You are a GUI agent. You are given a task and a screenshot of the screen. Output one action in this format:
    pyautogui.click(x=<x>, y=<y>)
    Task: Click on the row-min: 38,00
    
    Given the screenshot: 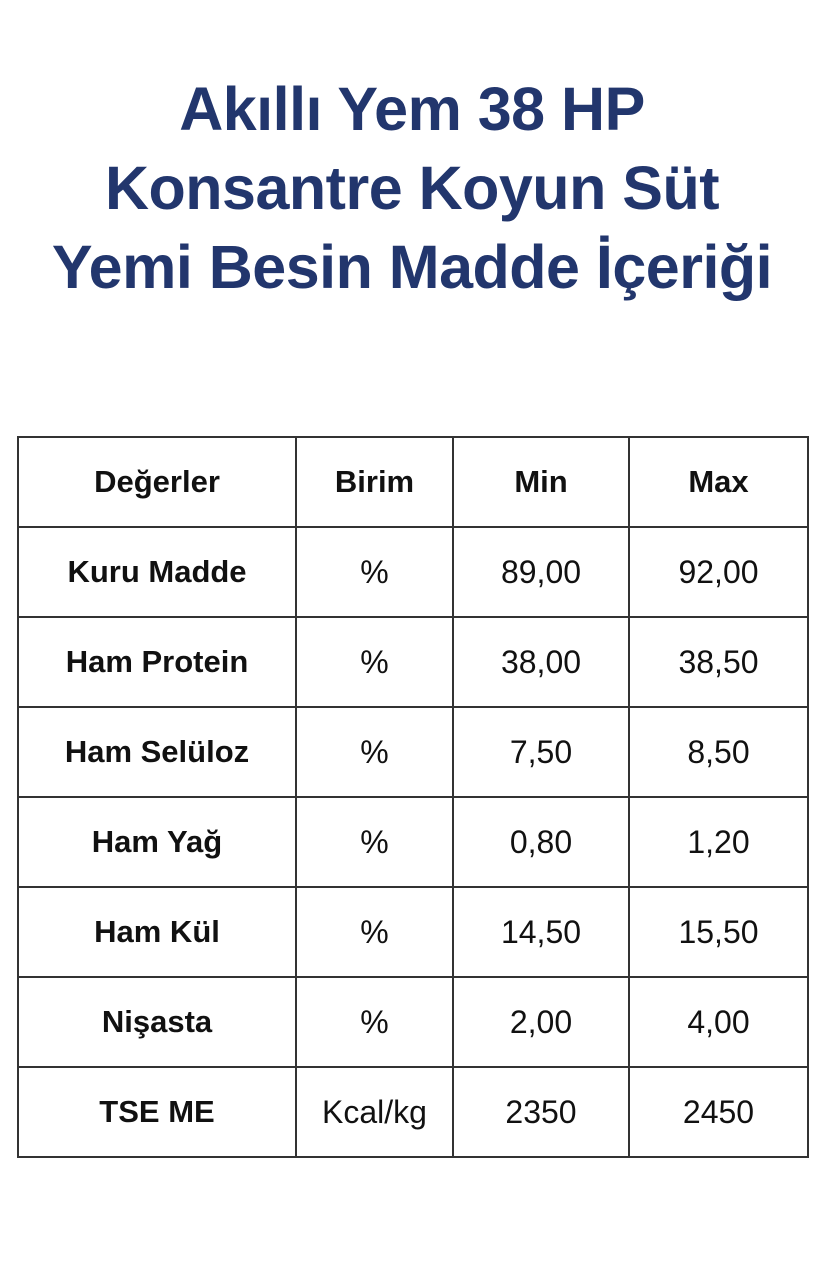 What is the action you would take?
    pyautogui.click(x=541, y=662)
    